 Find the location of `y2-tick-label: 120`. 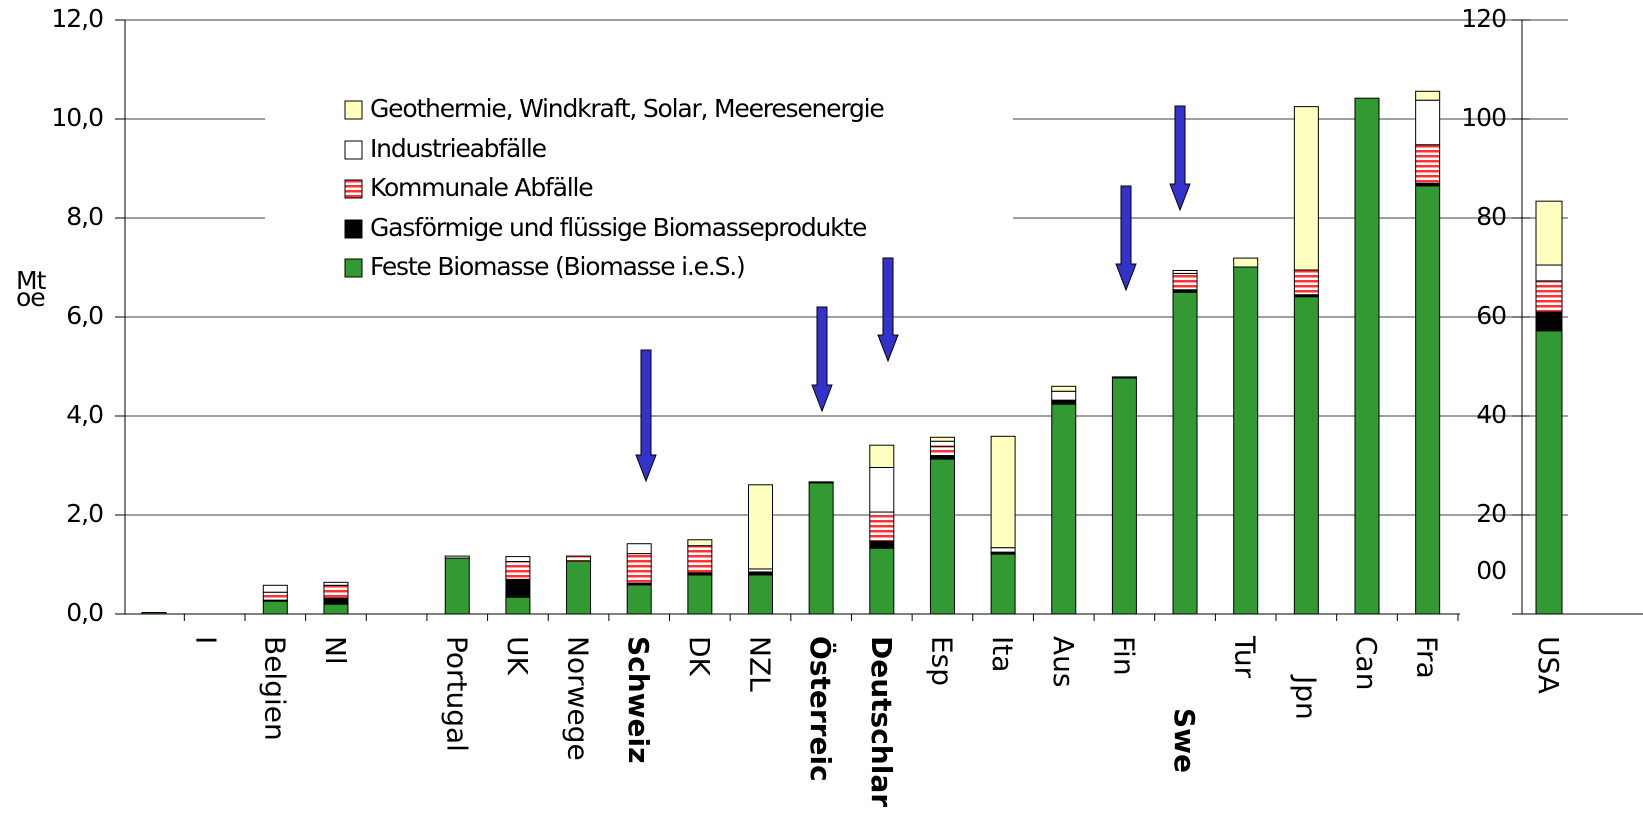

y2-tick-label: 120 is located at coordinates (1483, 18).